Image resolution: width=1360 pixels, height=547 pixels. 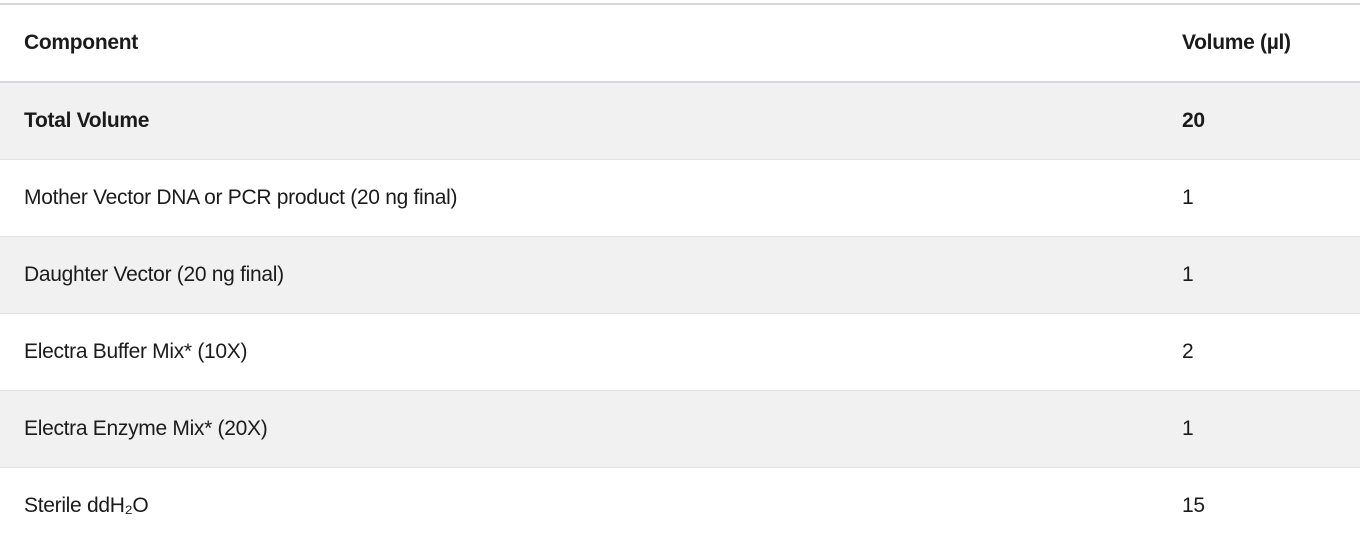 What do you see at coordinates (146, 429) in the screenshot?
I see `component-cell: Electra Enzyme Mix* (20X)` at bounding box center [146, 429].